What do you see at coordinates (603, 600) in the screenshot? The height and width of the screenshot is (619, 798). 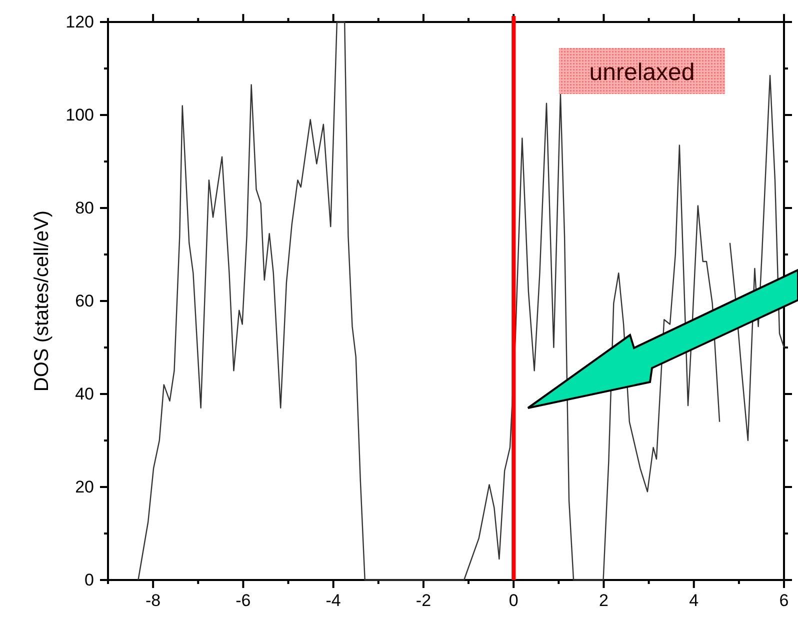 I see `x-tick-label: 2` at bounding box center [603, 600].